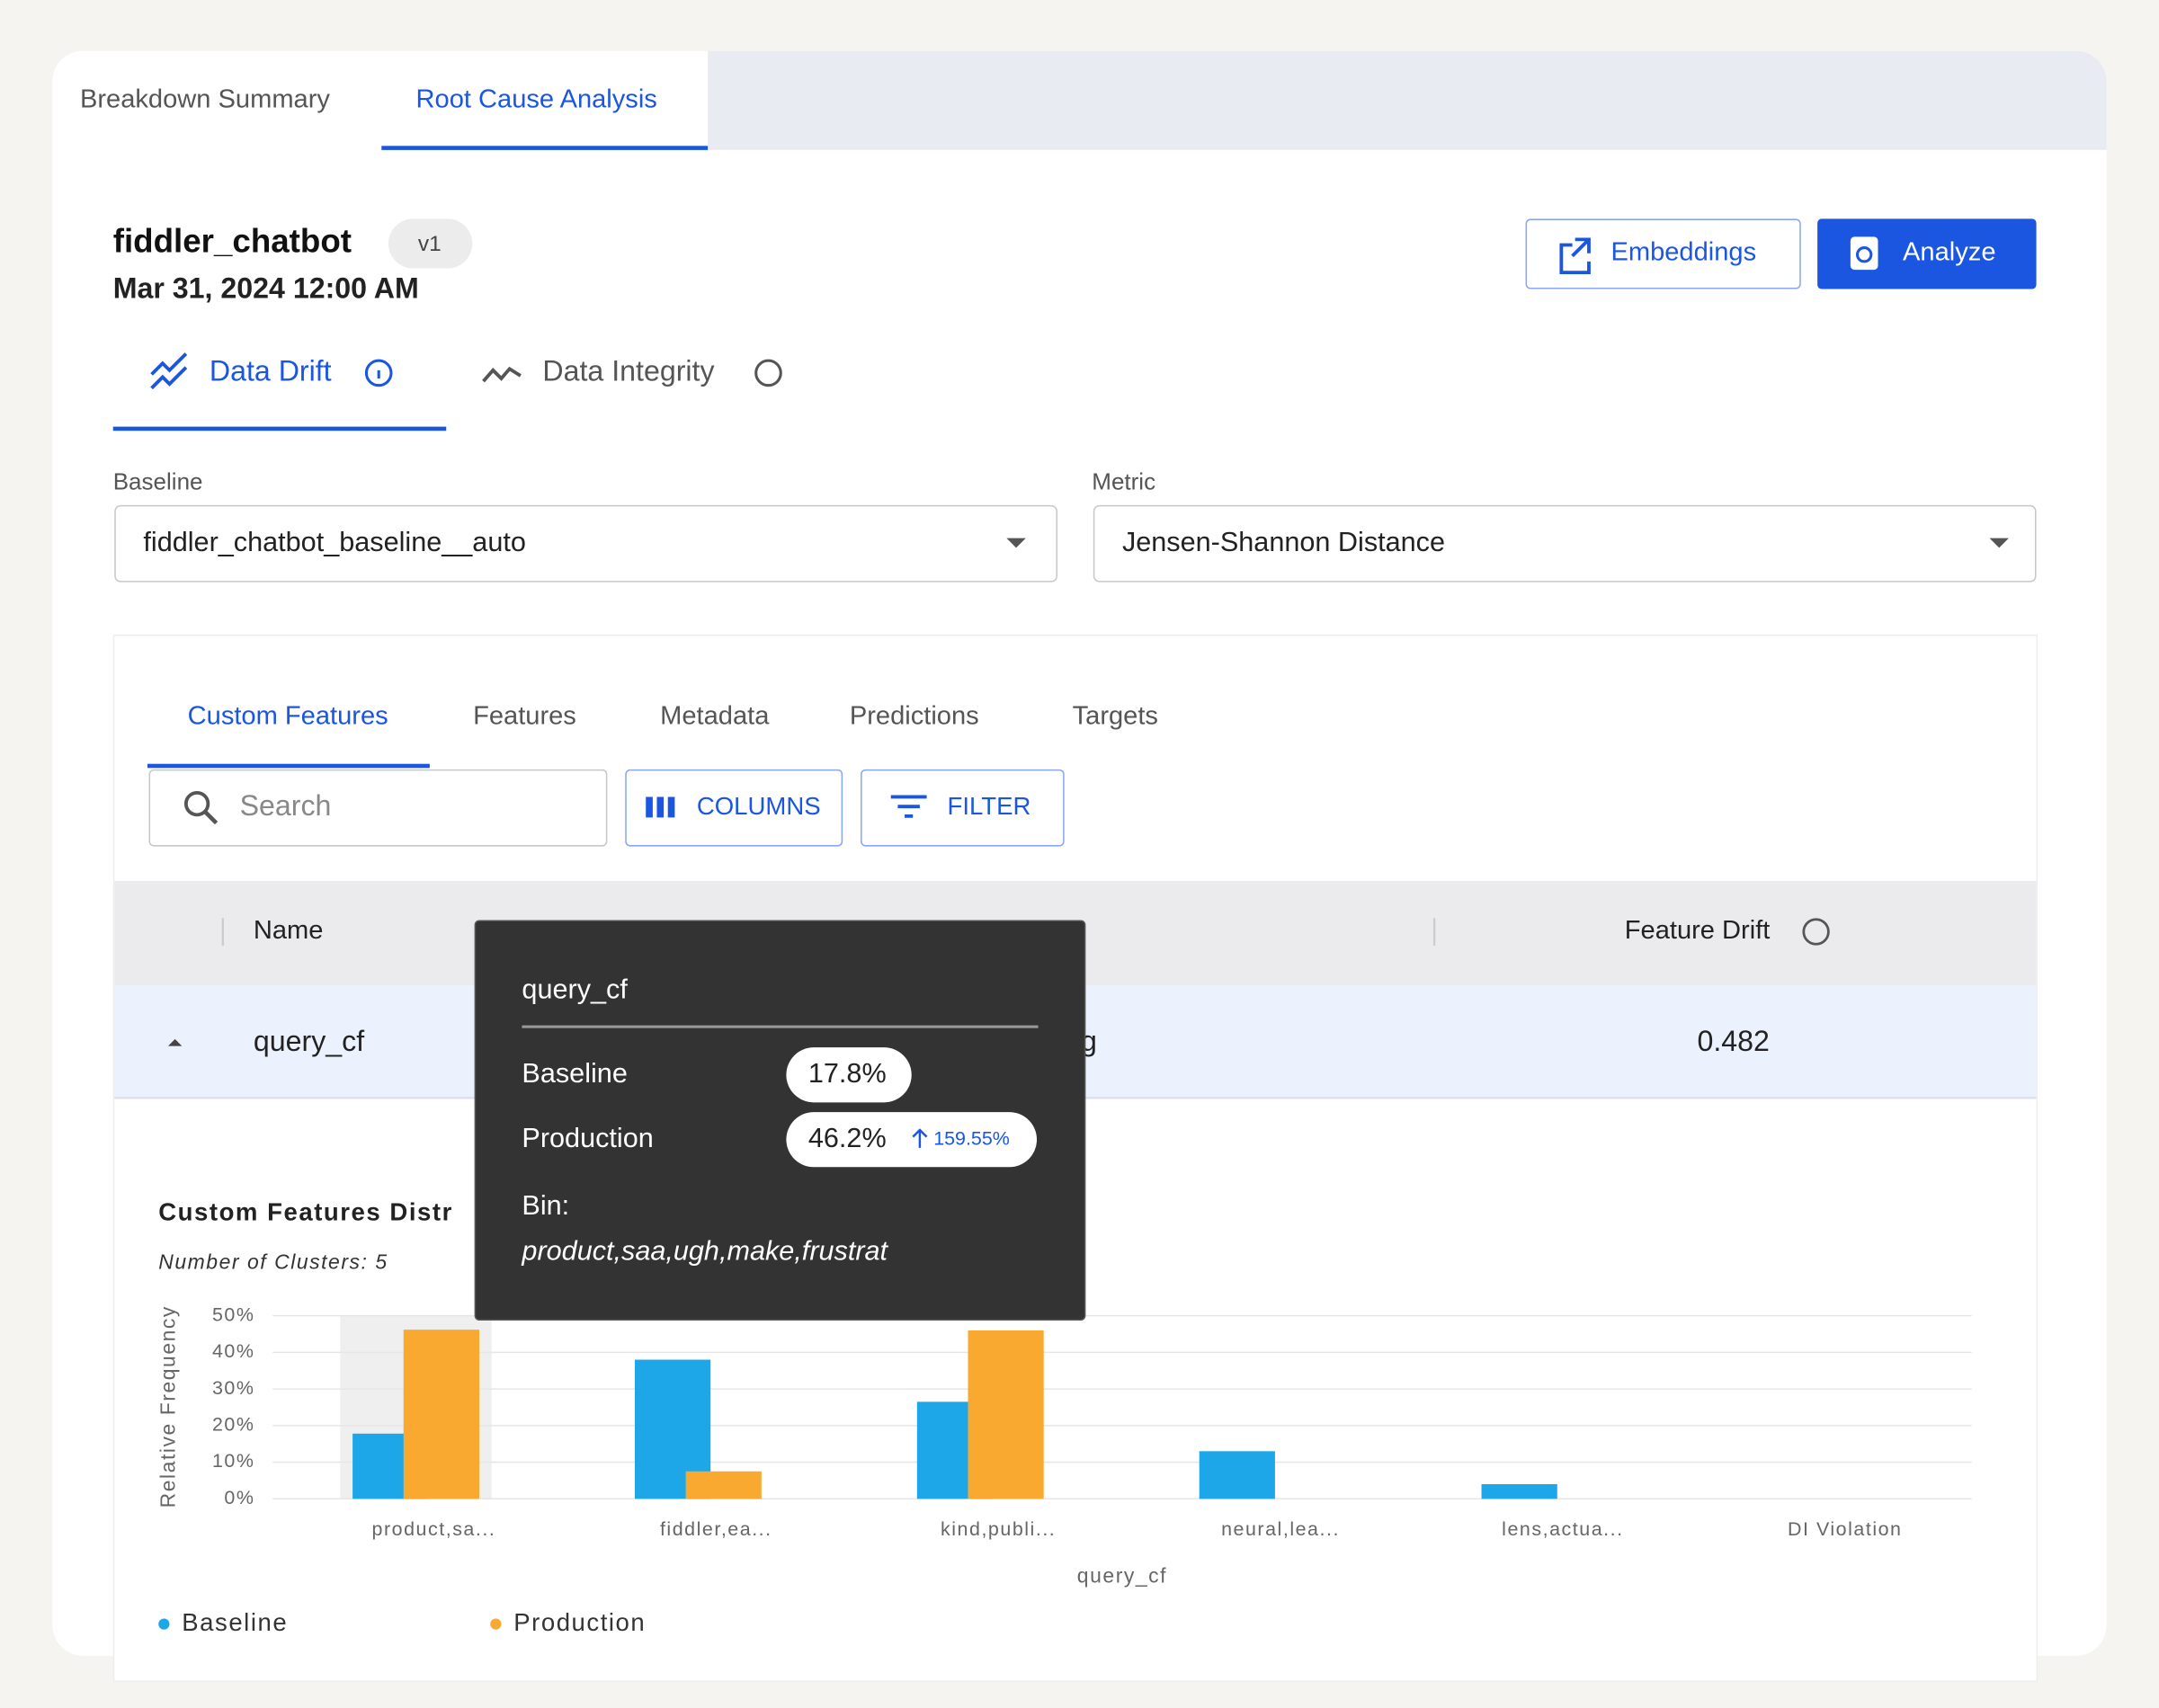  What do you see at coordinates (288, 766) in the screenshot?
I see `feature-tab-underline` at bounding box center [288, 766].